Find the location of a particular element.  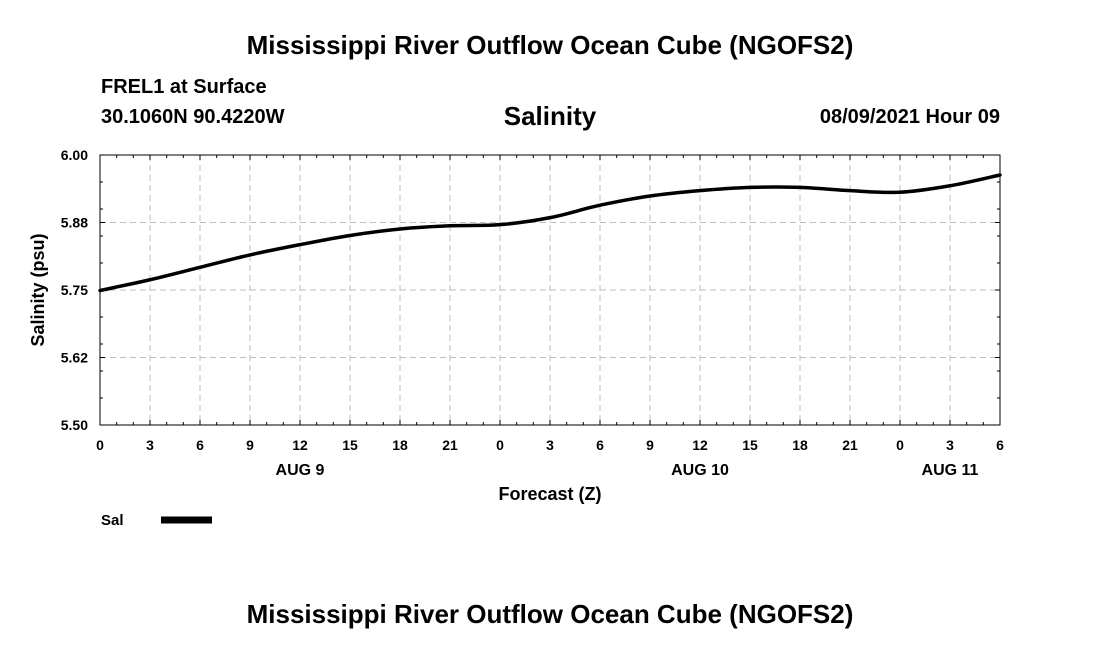

x-date-label: AUG 9 is located at coordinates (300, 470).